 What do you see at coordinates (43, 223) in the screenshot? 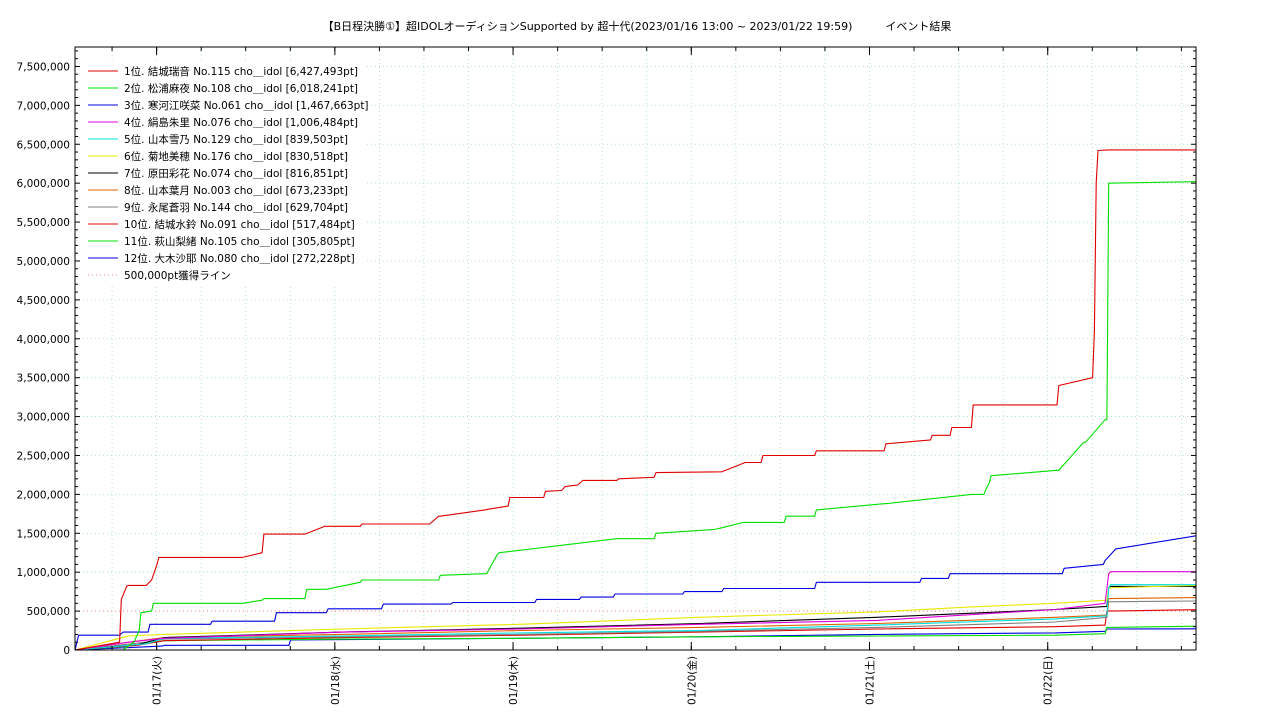
I see `y-tick-label: 5,500,000` at bounding box center [43, 223].